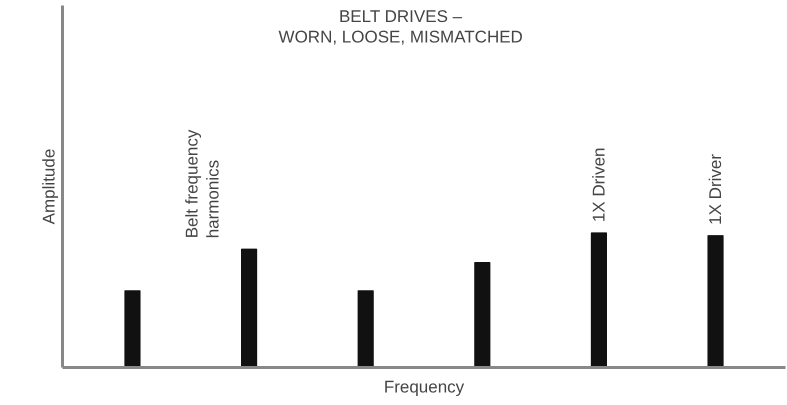  What do you see at coordinates (424, 387) in the screenshot?
I see `x-axis-title: Frequency` at bounding box center [424, 387].